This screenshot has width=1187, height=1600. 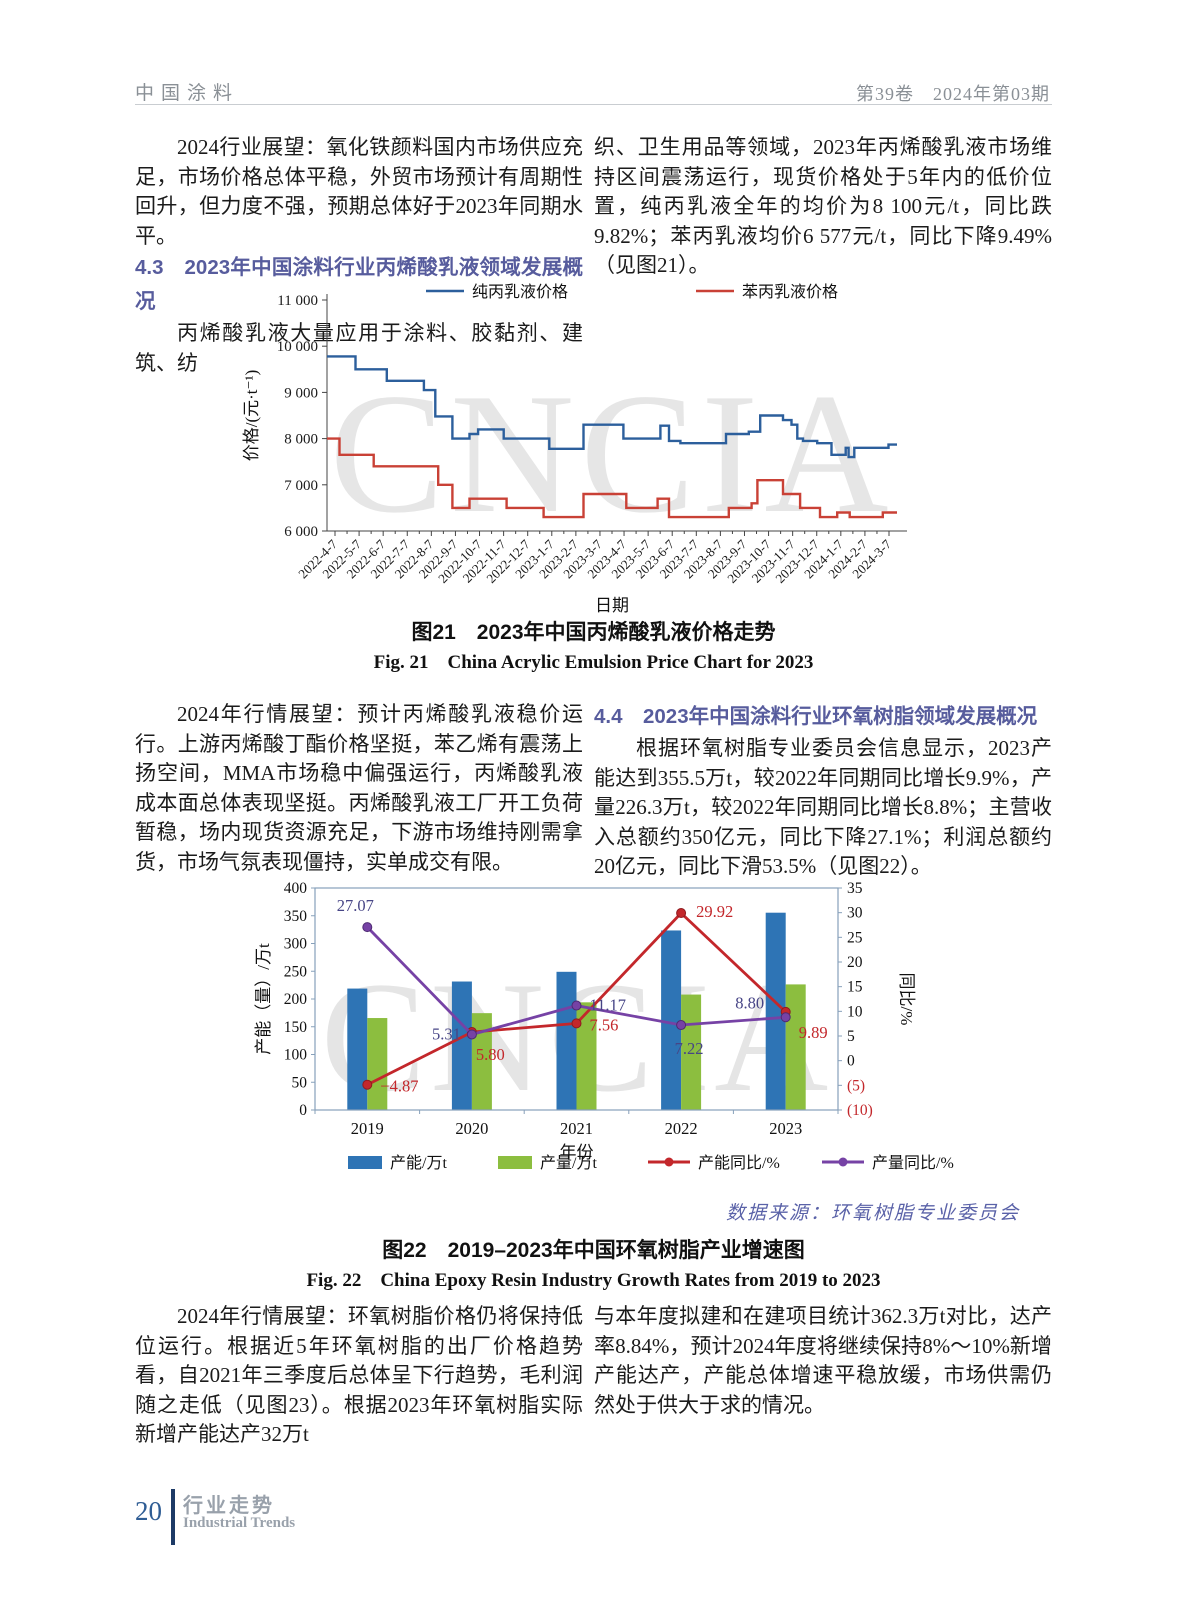 What do you see at coordinates (173, 1517) in the screenshot?
I see `footer-bar` at bounding box center [173, 1517].